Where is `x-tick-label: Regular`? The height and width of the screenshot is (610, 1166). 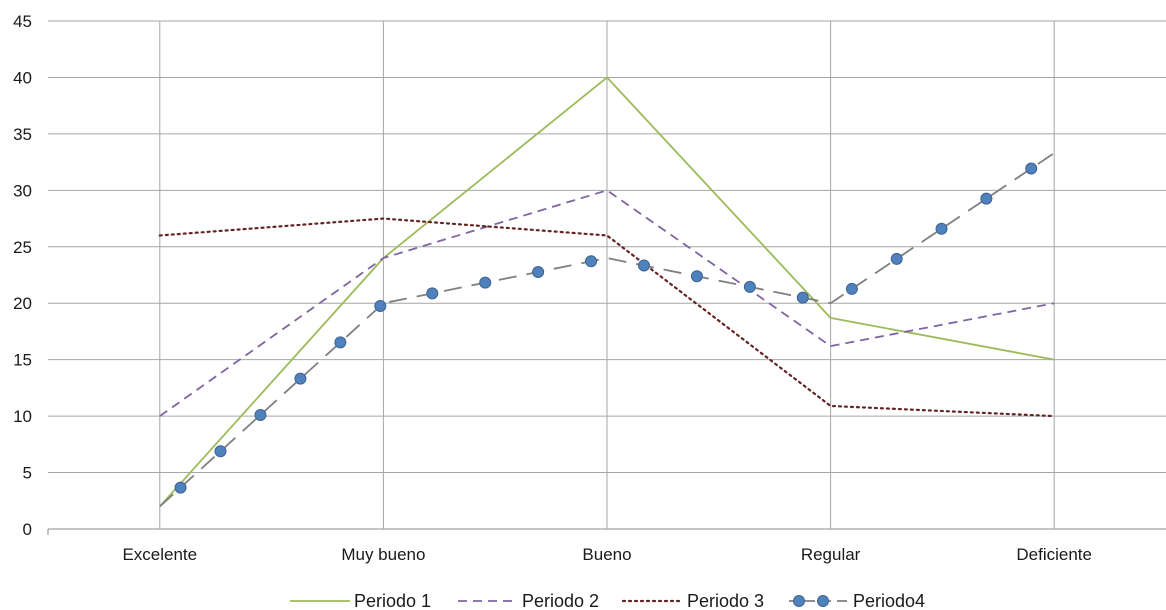 x-tick-label: Regular is located at coordinates (831, 554).